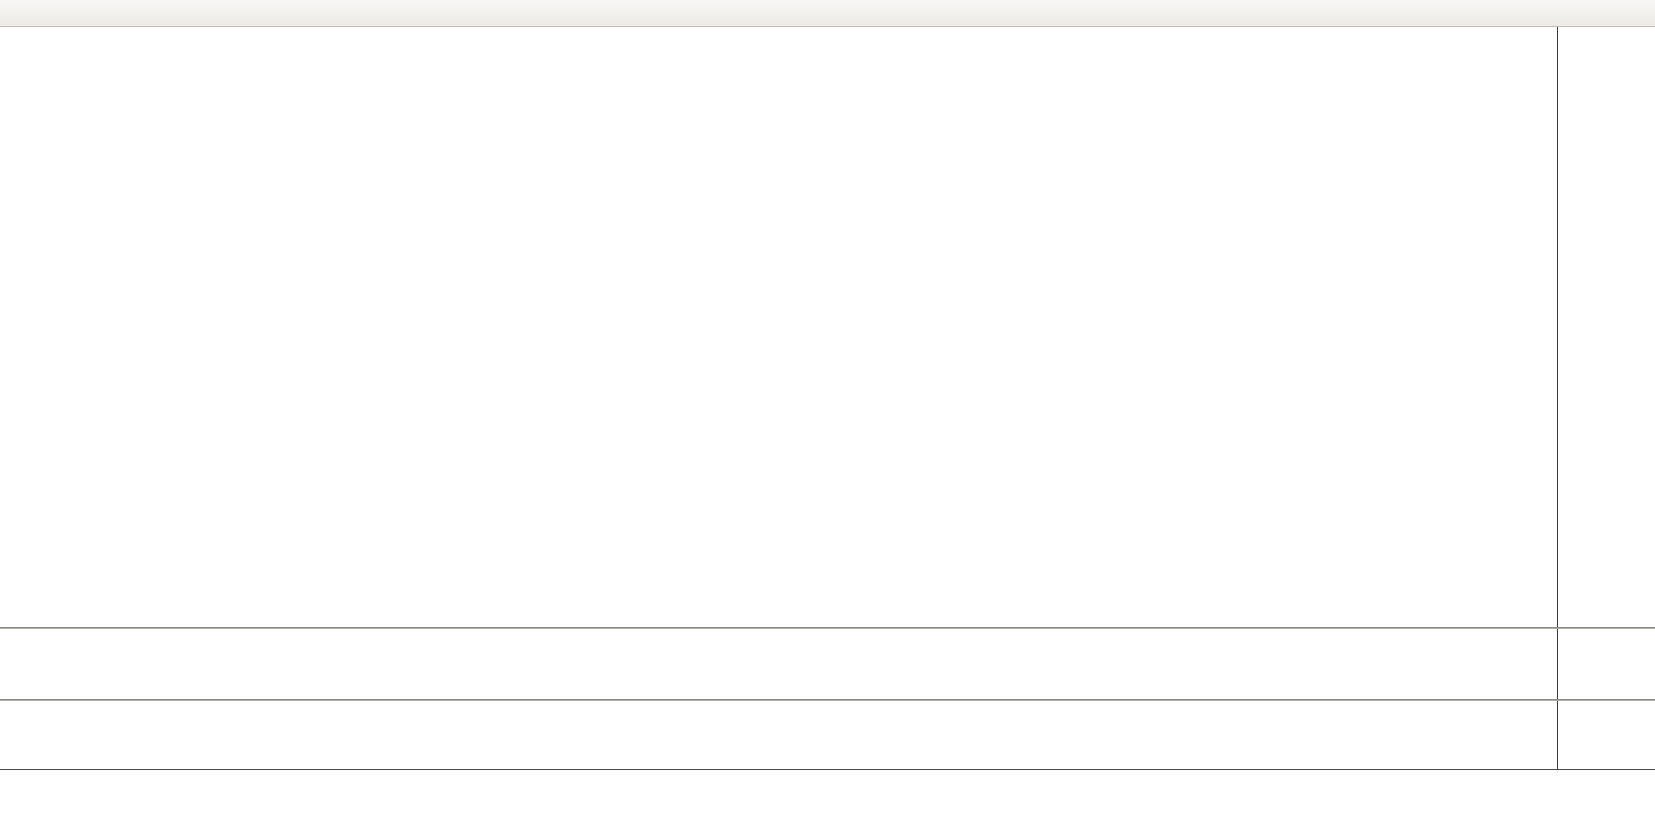 Image resolution: width=1655 pixels, height=835 pixels. I want to click on macd-axis, so click(1606, 664).